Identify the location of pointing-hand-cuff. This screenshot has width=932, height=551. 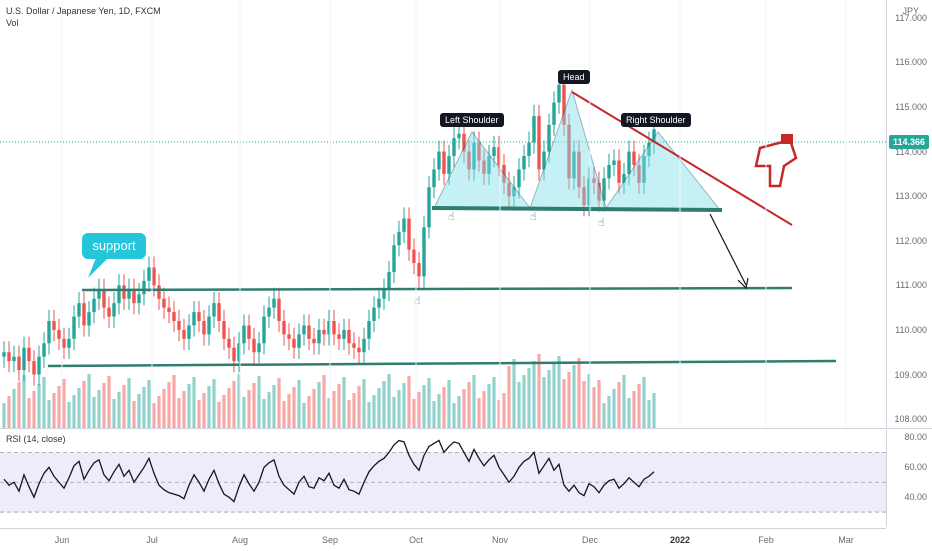
(787, 139).